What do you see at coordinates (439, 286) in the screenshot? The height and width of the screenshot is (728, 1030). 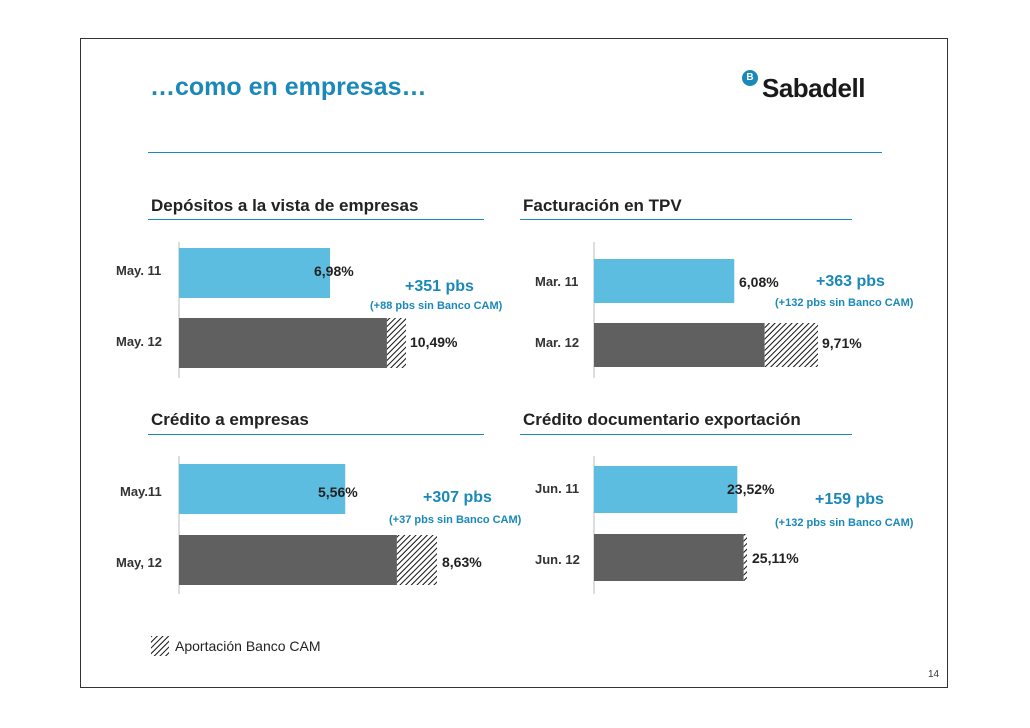 I see `delta-annotation: +351 pbs` at bounding box center [439, 286].